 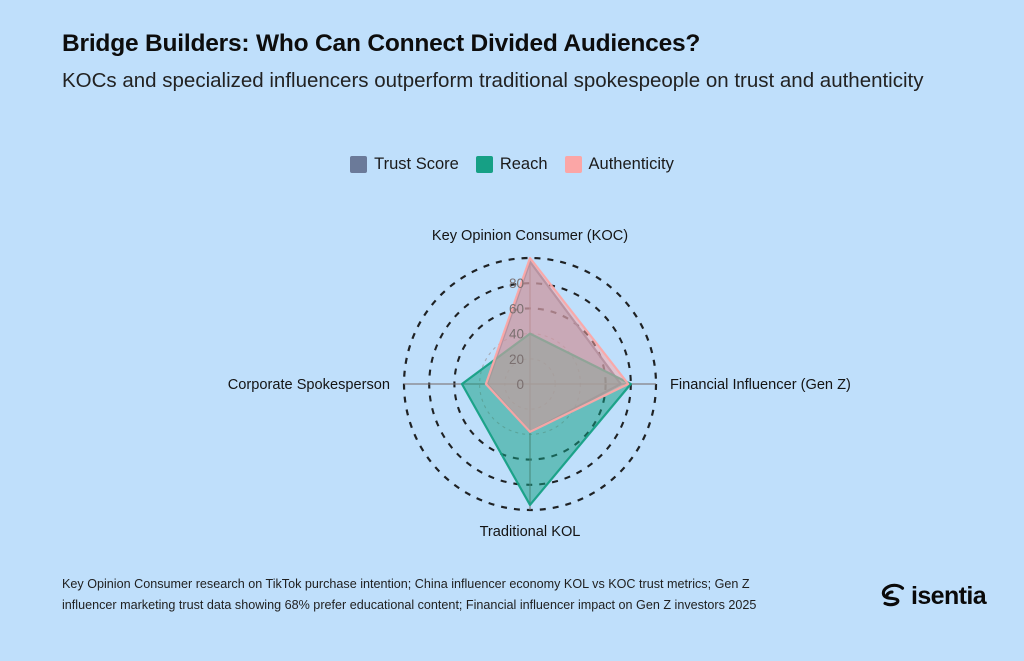 I want to click on brand-logo: isentia, so click(x=932, y=596).